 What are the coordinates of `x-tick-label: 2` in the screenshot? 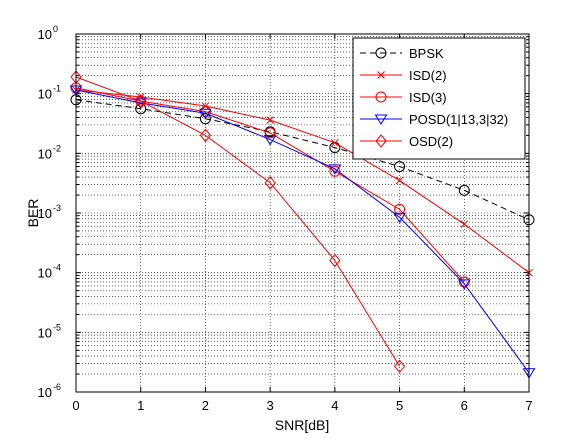 It's located at (205, 405).